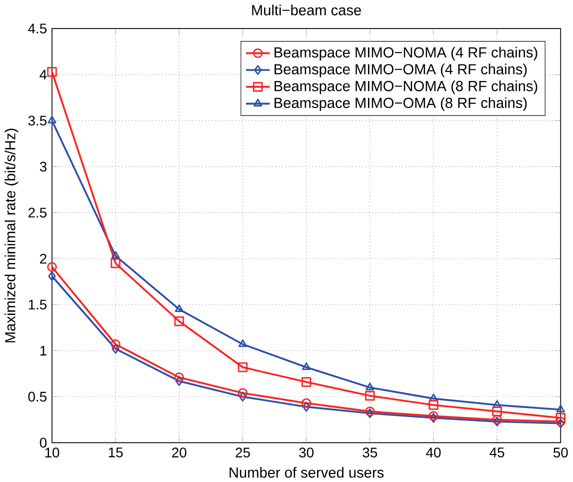 The image size is (573, 482). Describe the element at coordinates (406, 87) in the screenshot. I see `legend-label: Beamspace MIMO−NOMA (8 RF chains)` at that location.